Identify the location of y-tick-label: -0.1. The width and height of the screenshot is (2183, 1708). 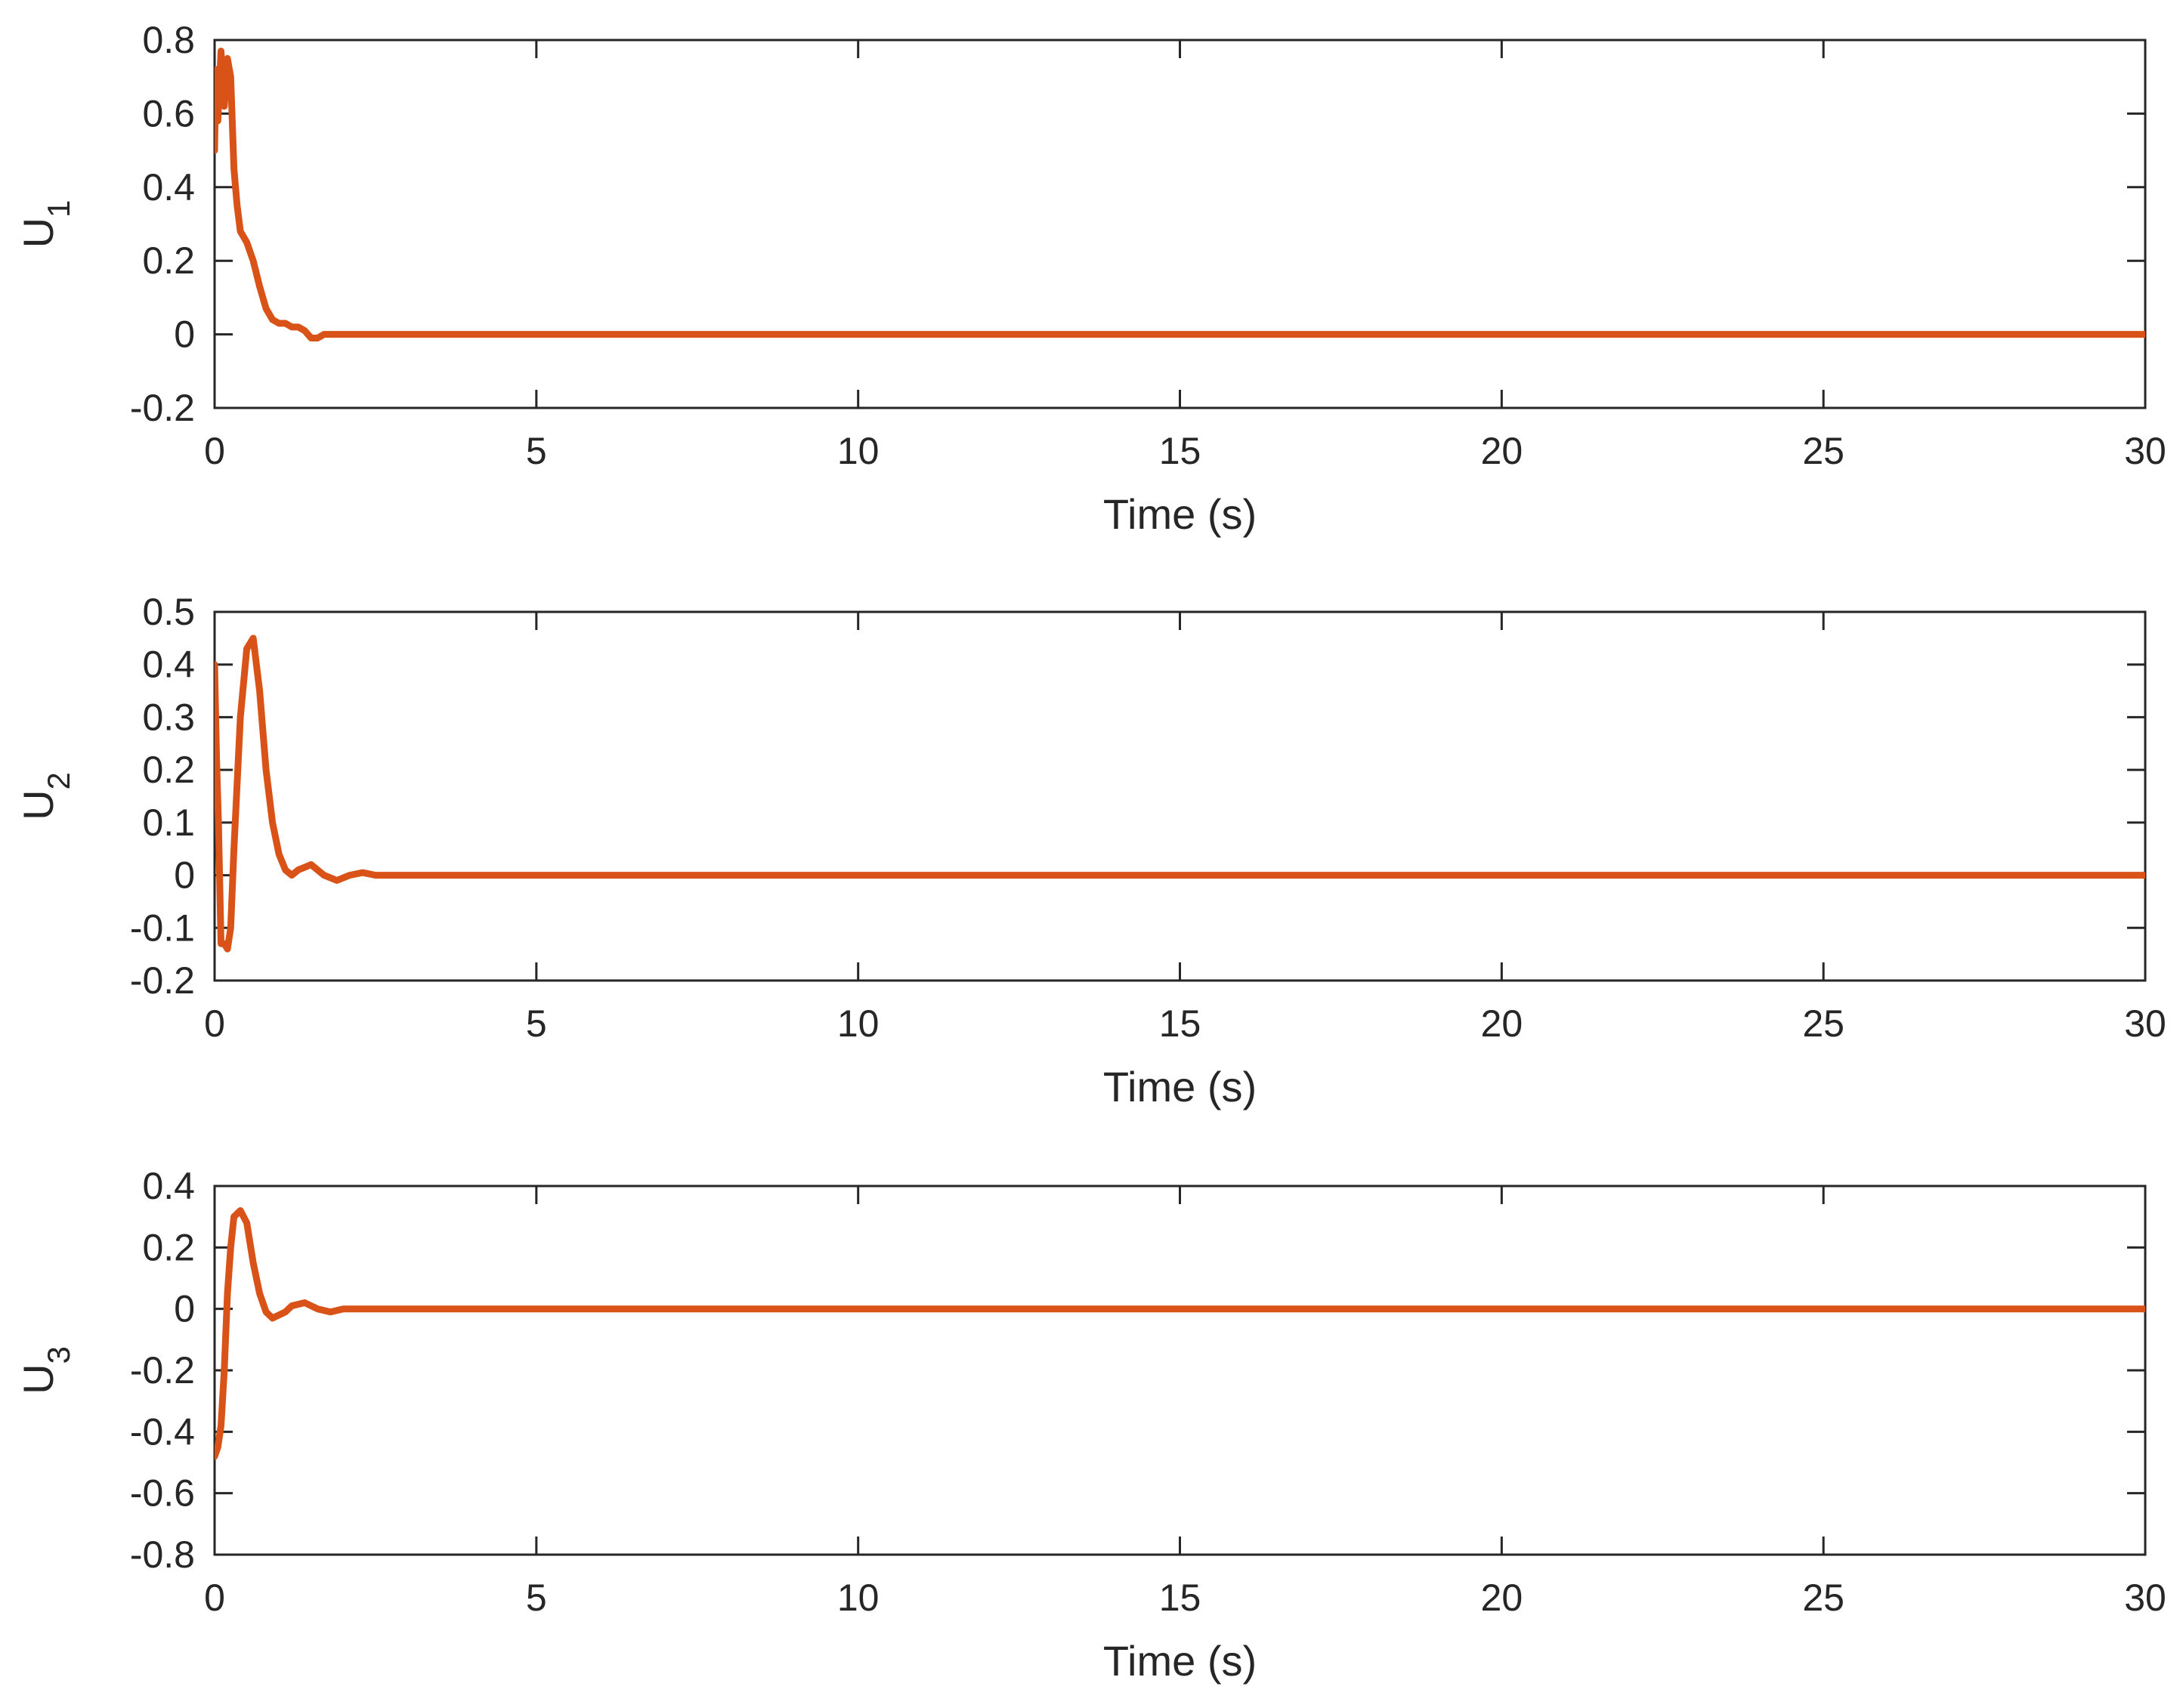
(162, 928).